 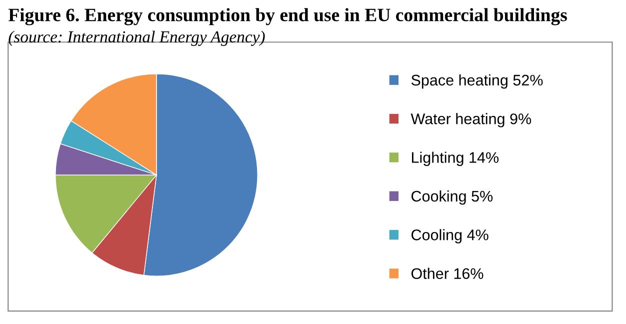 I want to click on legend-label: Cooking 5%, so click(x=452, y=197).